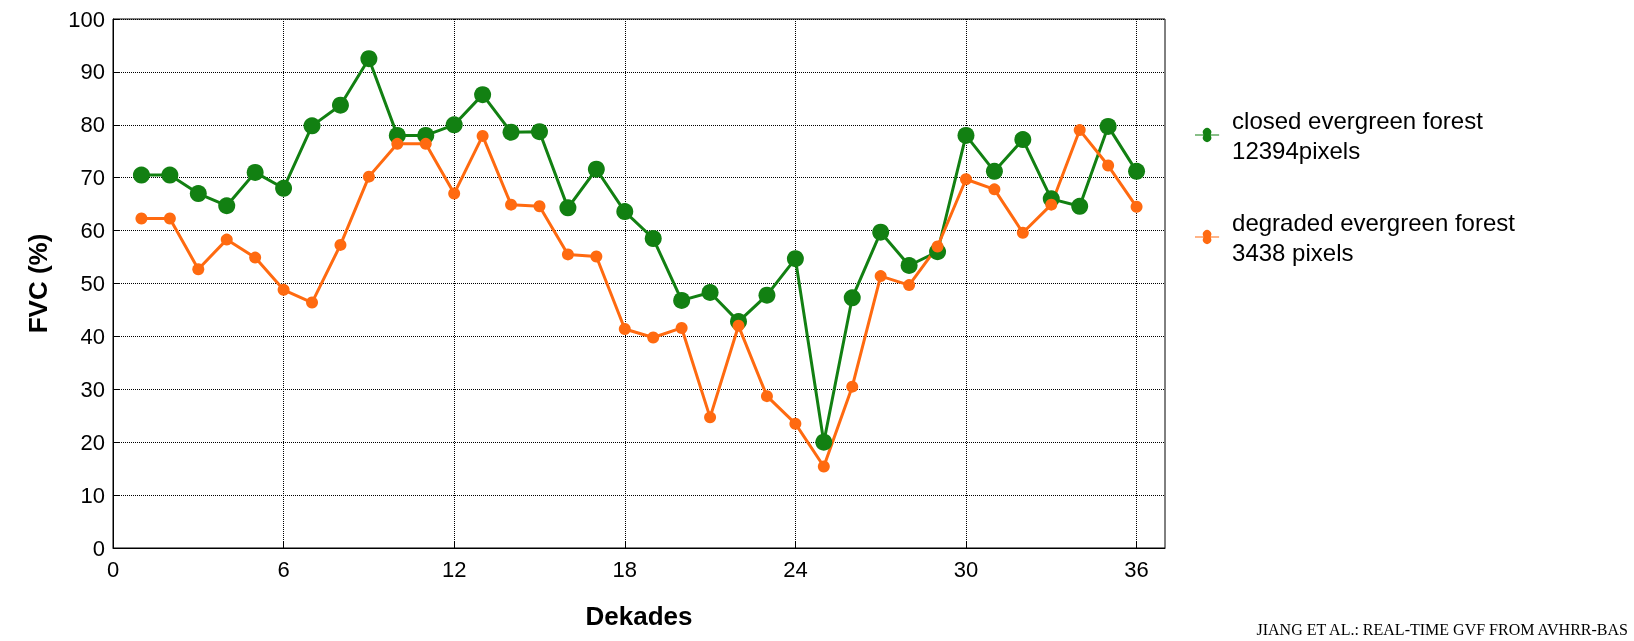 The height and width of the screenshot is (641, 1634). I want to click on y-tick-label: 50, so click(92, 283).